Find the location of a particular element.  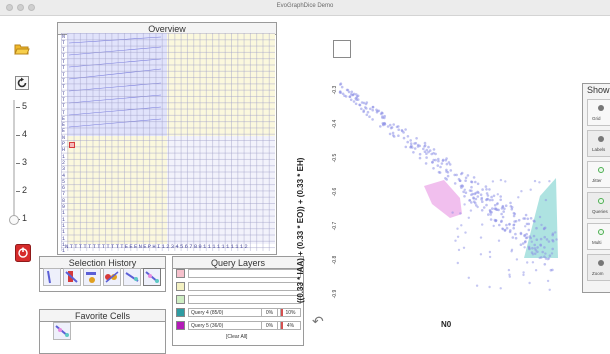

clear-all-button: [Clear All] is located at coordinates (237, 337).